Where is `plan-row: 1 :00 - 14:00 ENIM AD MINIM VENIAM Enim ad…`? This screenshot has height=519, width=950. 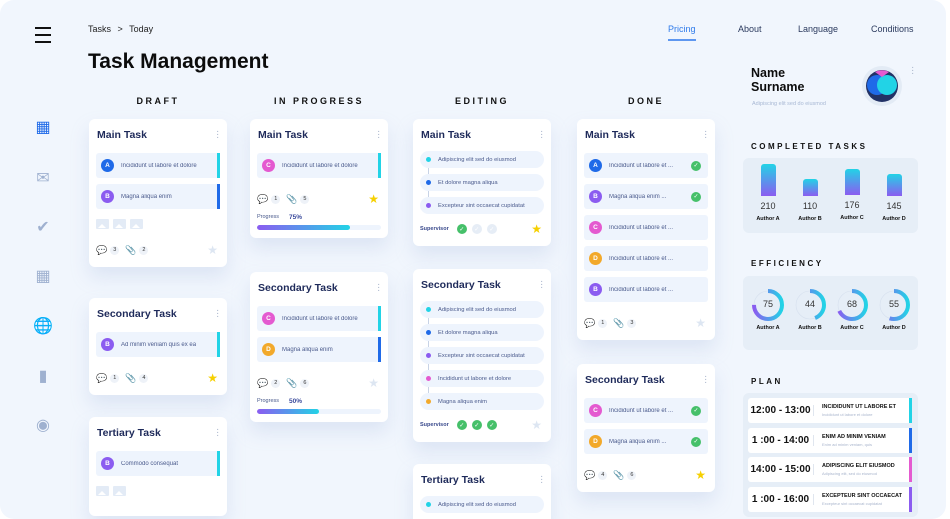
plan-row: 1 :00 - 14:00 ENIM AD MINIM VENIAM Enim ad… is located at coordinates (830, 440).